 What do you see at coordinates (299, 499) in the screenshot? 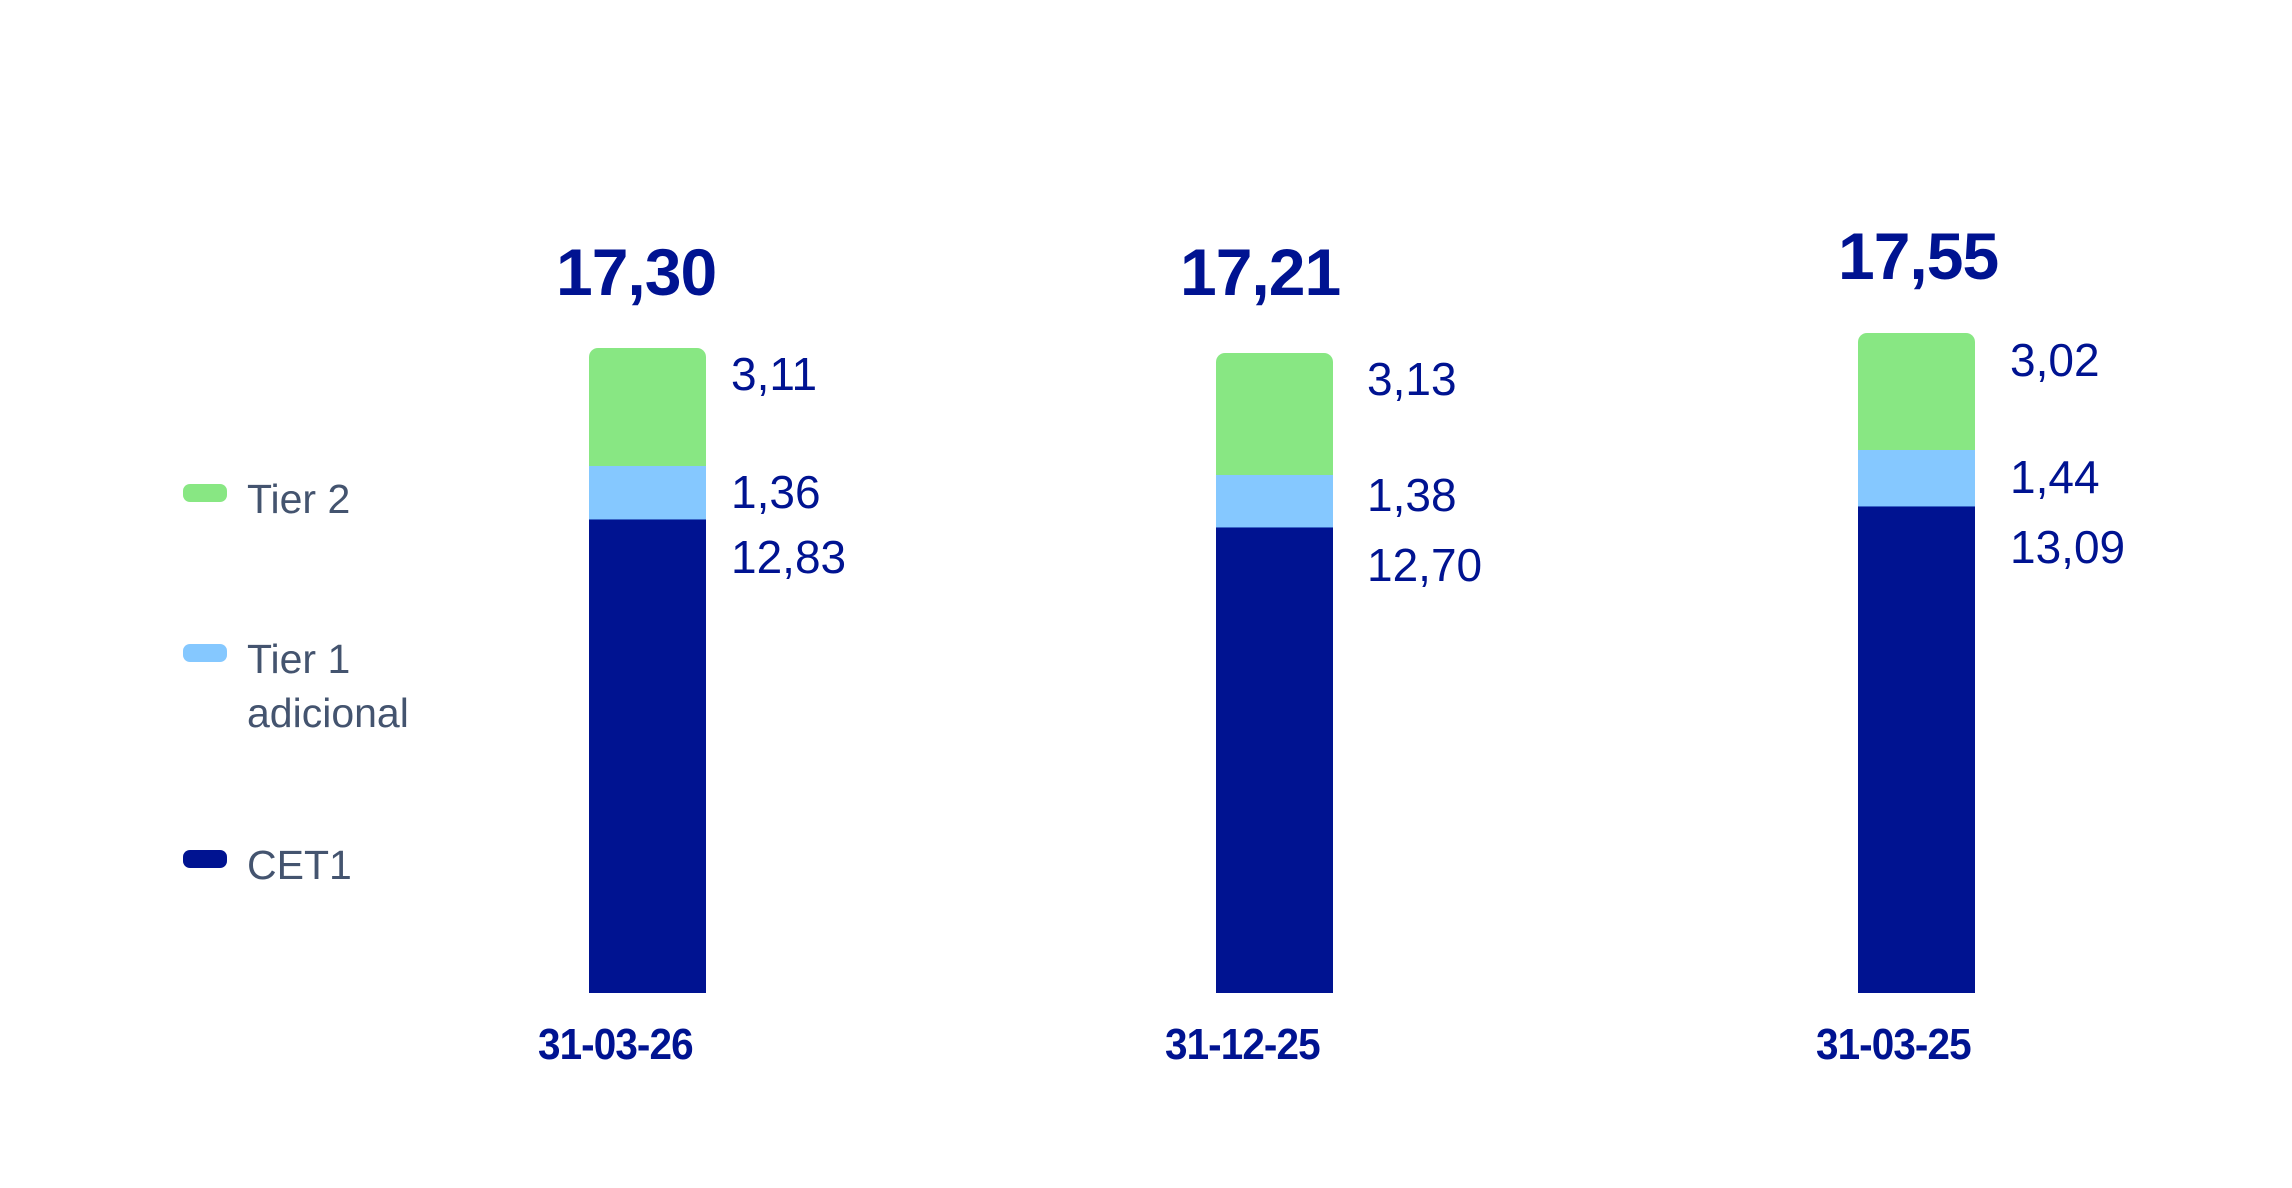
I see `legend-label-tier2: Tier 2` at bounding box center [299, 499].